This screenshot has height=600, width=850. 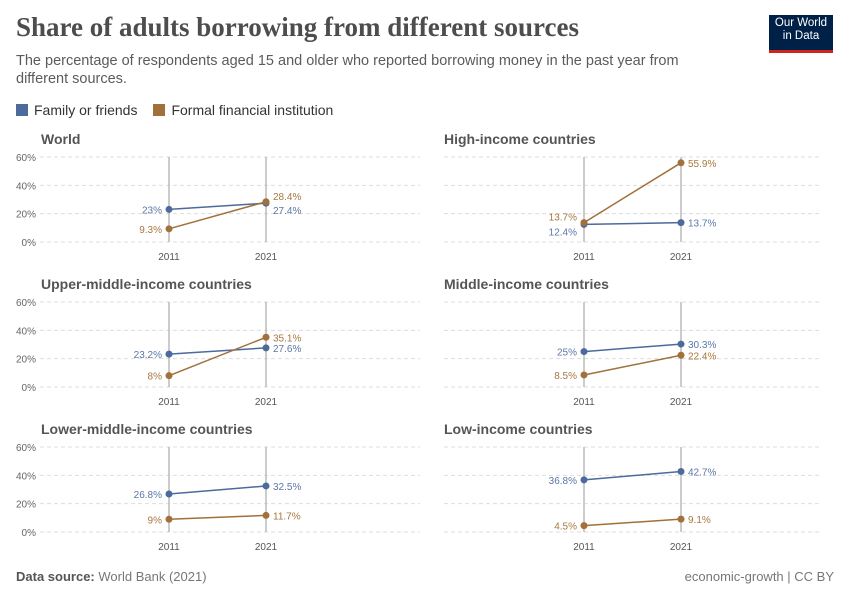 I want to click on data-label: 9%, so click(x=155, y=520).